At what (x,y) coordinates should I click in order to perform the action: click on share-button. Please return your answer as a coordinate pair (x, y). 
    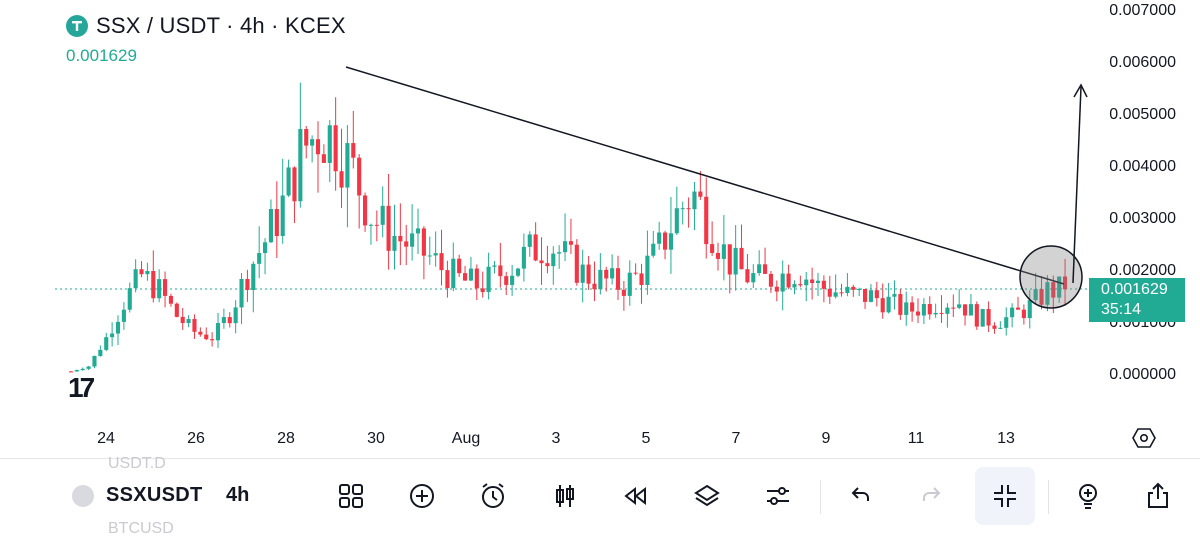
    Looking at the image, I should click on (1158, 496).